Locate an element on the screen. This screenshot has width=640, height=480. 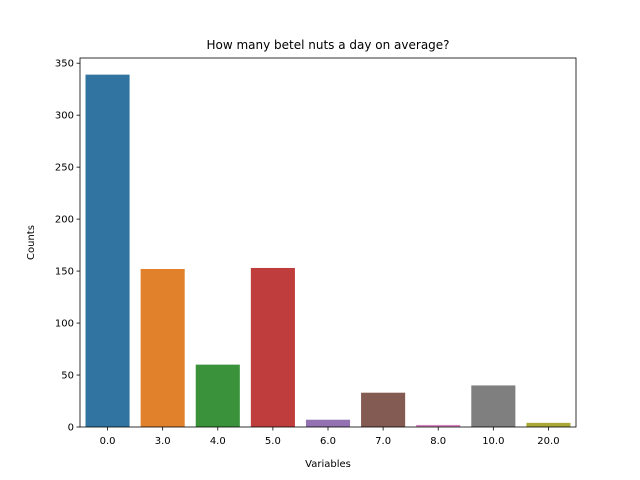
y-tick-label: 300 is located at coordinates (64, 116).